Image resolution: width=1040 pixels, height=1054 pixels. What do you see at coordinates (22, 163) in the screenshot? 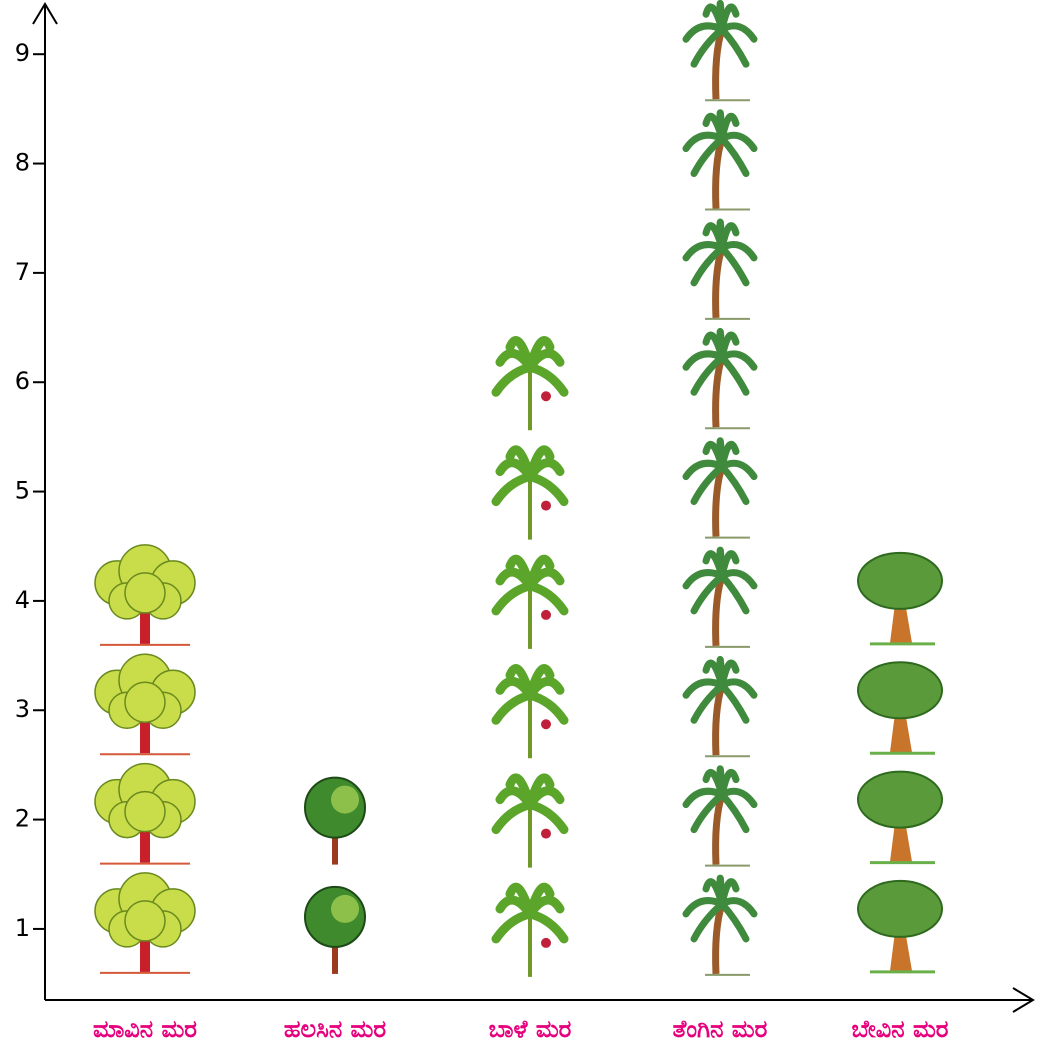
I see `y-tick-label: 8` at bounding box center [22, 163].